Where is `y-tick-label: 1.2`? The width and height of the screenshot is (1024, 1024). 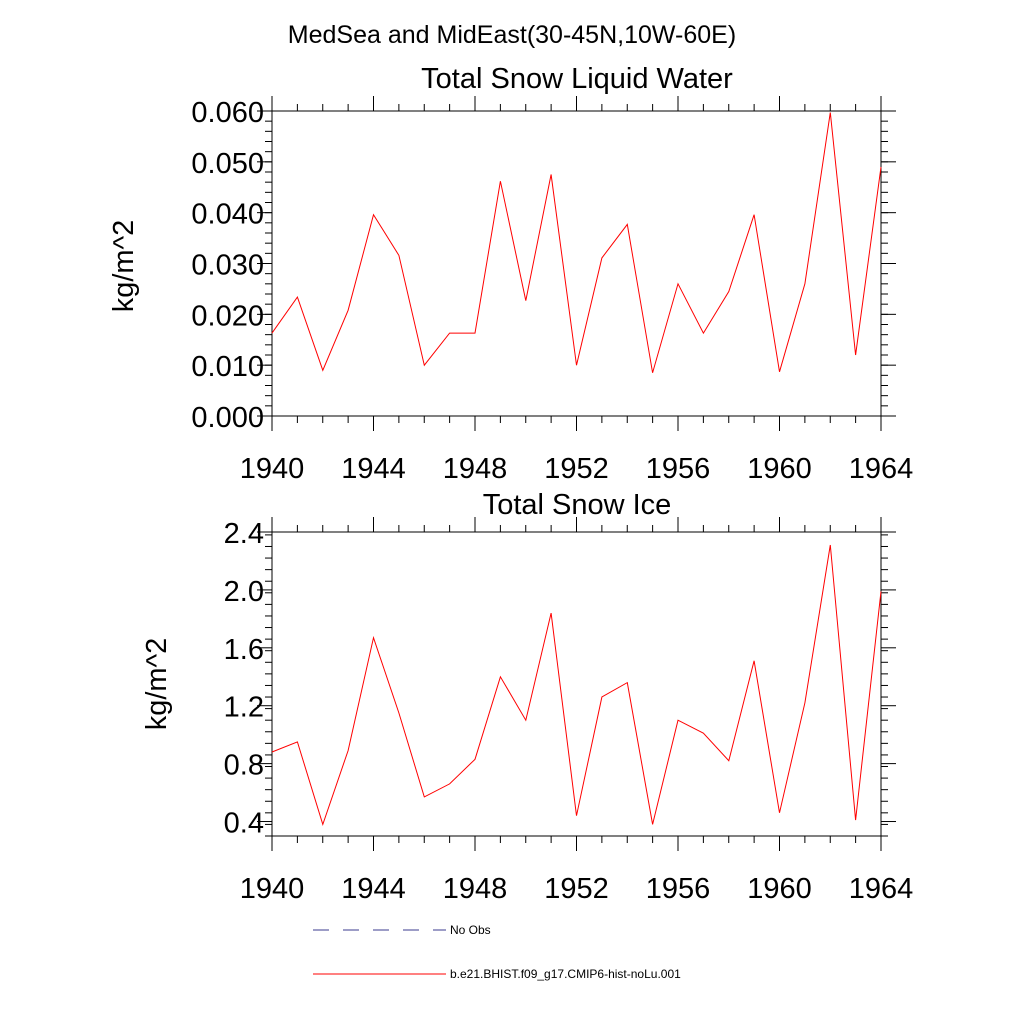
y-tick-label: 1.2 is located at coordinates (244, 708).